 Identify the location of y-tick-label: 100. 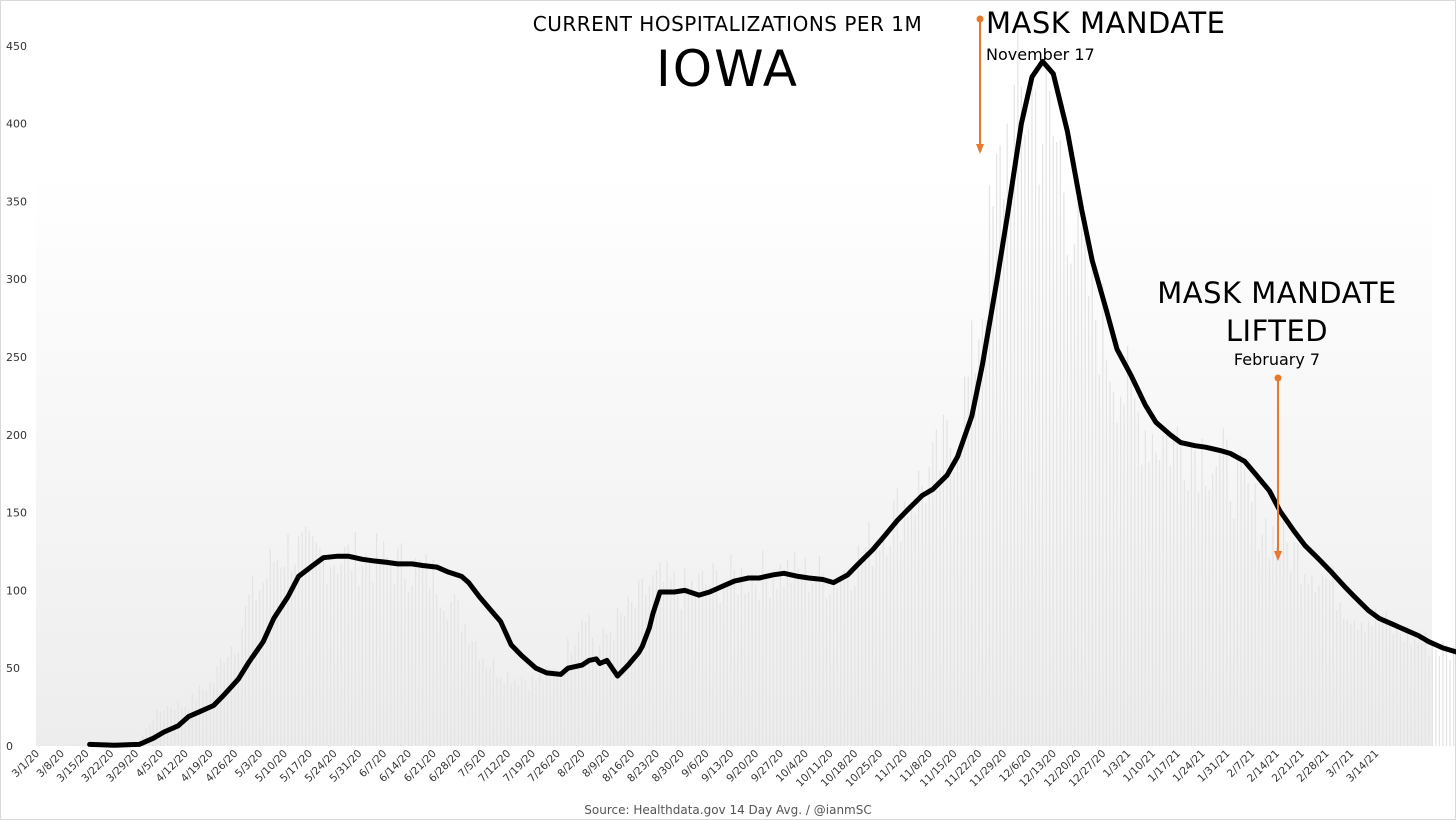
(16, 590).